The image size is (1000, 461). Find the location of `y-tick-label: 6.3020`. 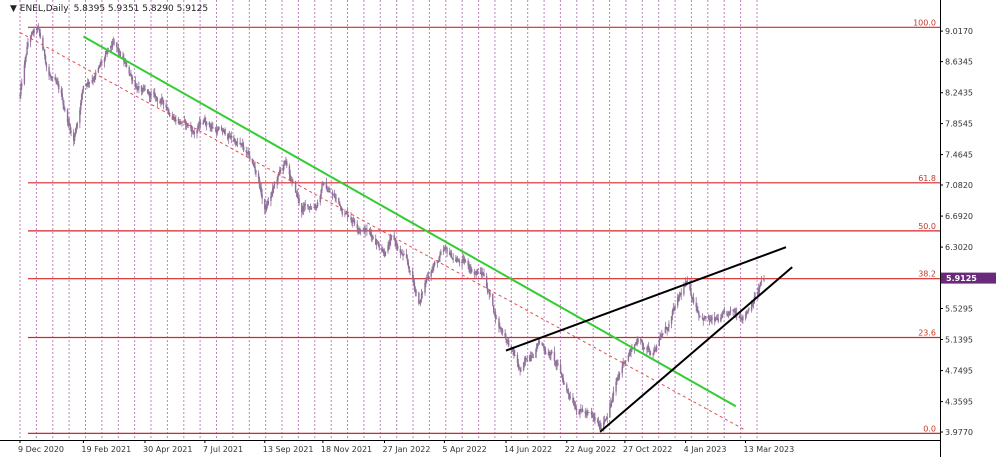

y-tick-label: 6.3020 is located at coordinates (959, 247).